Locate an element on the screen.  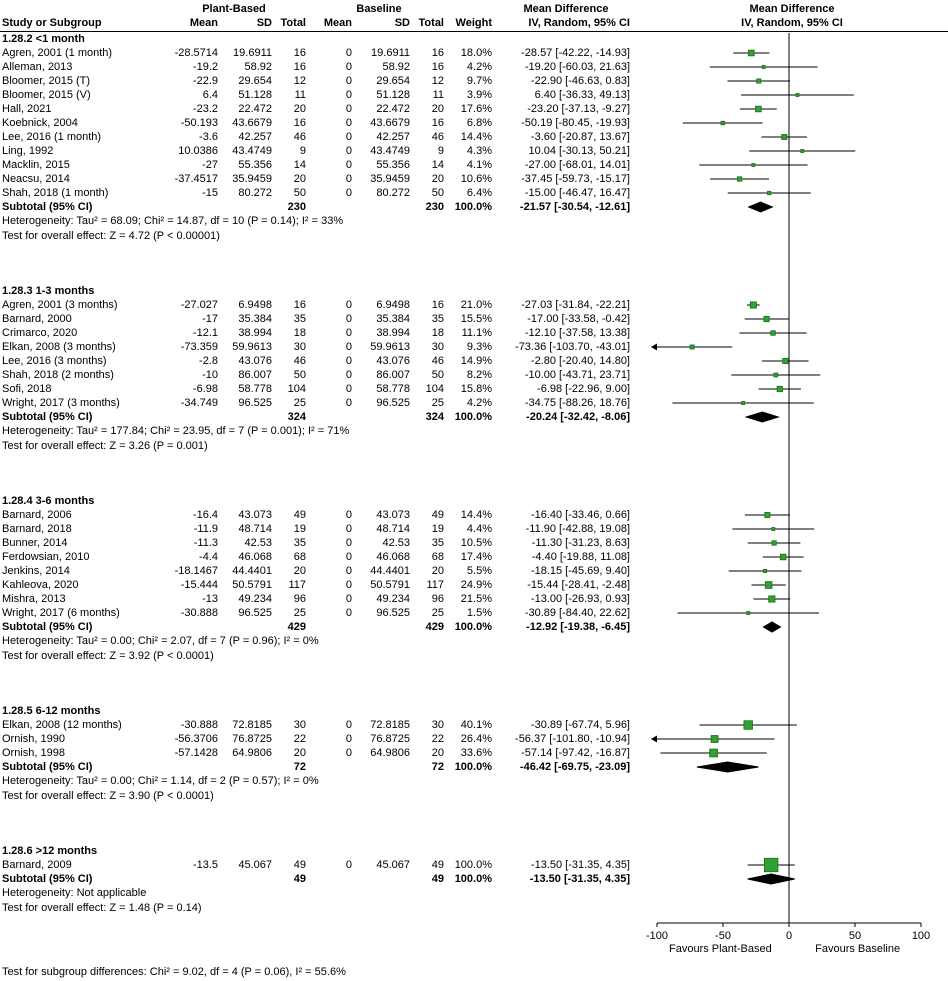
baseline-sd: 59.9613 is located at coordinates (390, 347).